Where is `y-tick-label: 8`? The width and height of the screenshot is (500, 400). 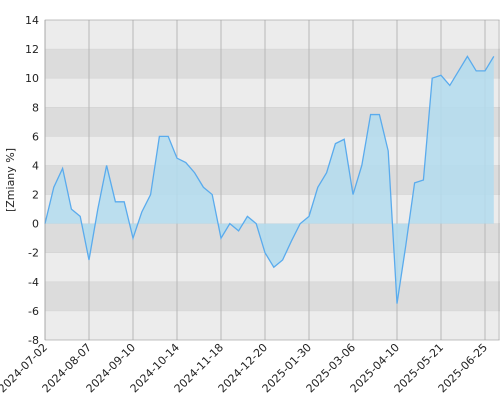 y-tick-label: 8 is located at coordinates (35, 107).